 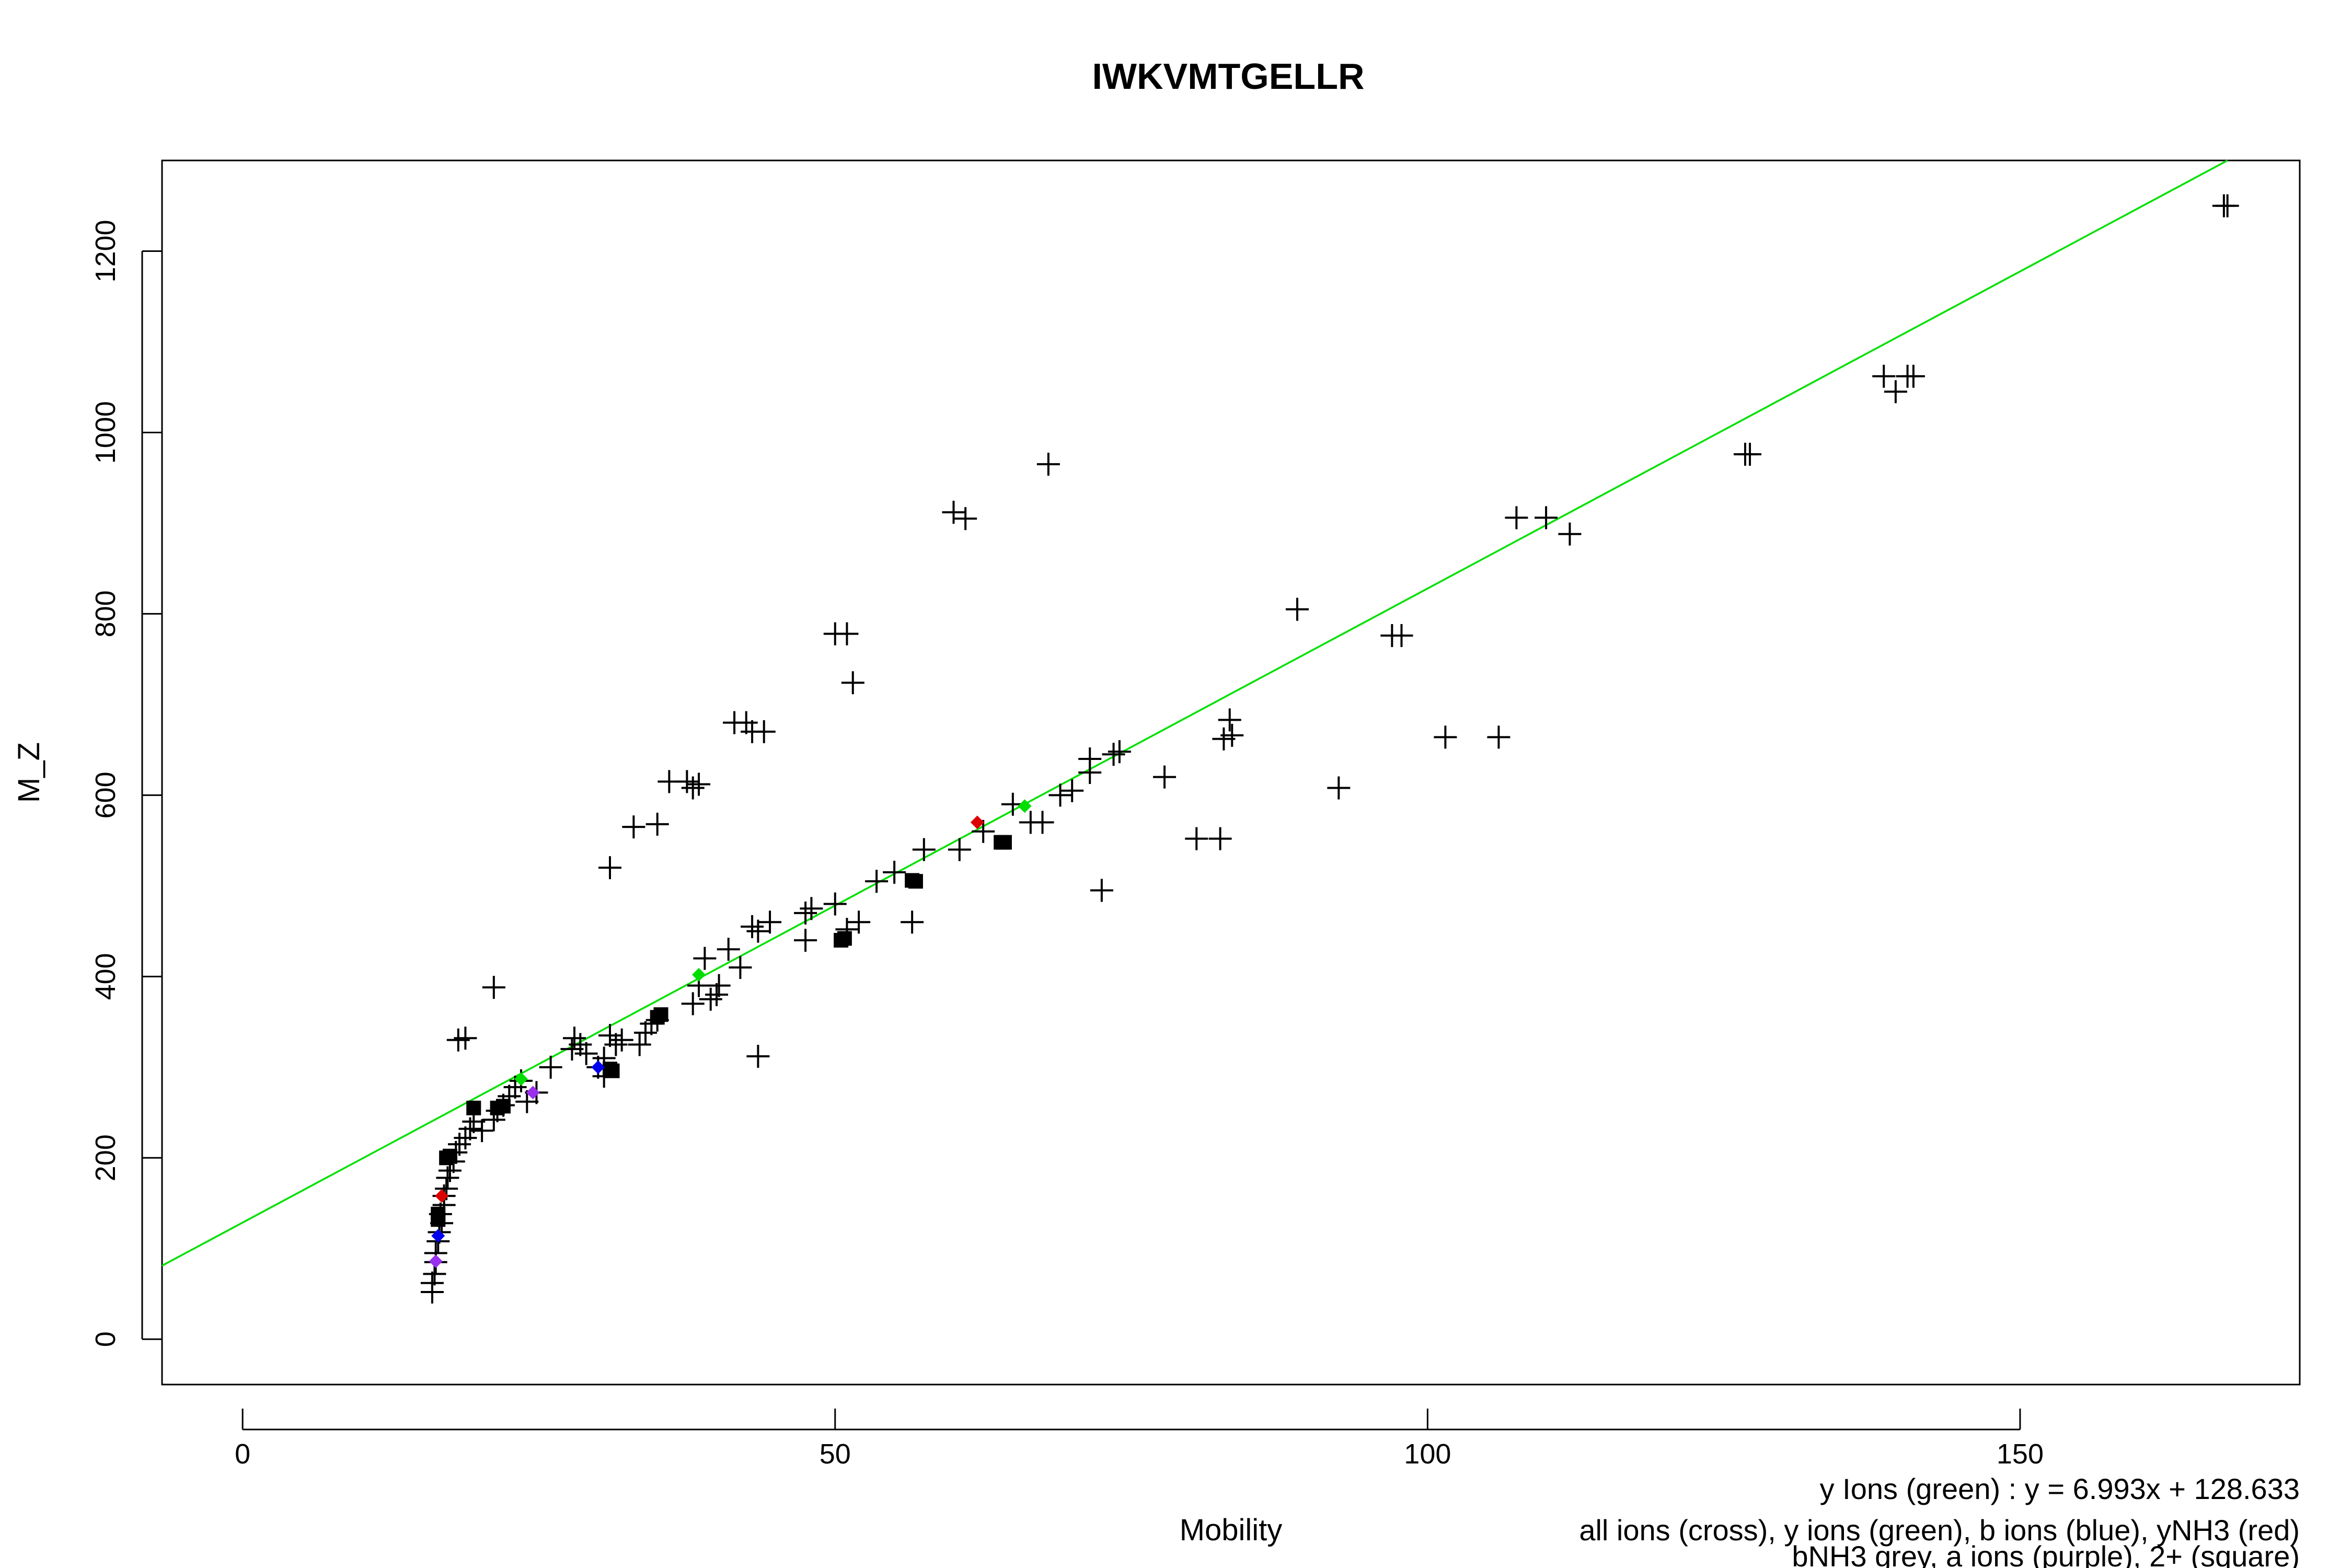 I want to click on y-axis-title: M_Z, so click(x=29, y=772).